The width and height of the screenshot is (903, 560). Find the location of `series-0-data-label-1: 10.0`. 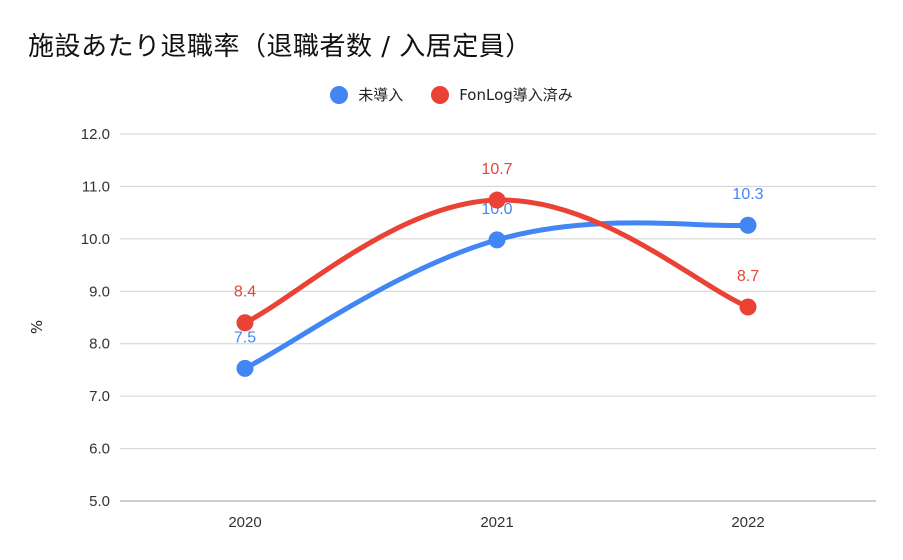

series-0-data-label-1: 10.0 is located at coordinates (496, 209).